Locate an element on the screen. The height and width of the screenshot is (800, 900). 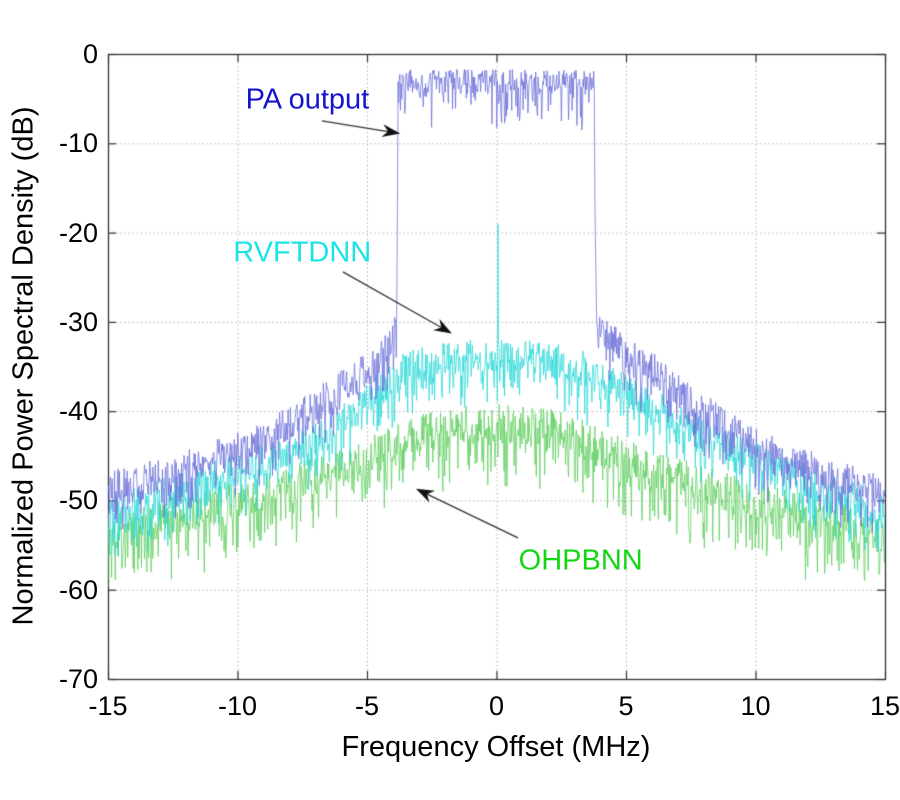
x-tick-label: 15 is located at coordinates (884, 706).